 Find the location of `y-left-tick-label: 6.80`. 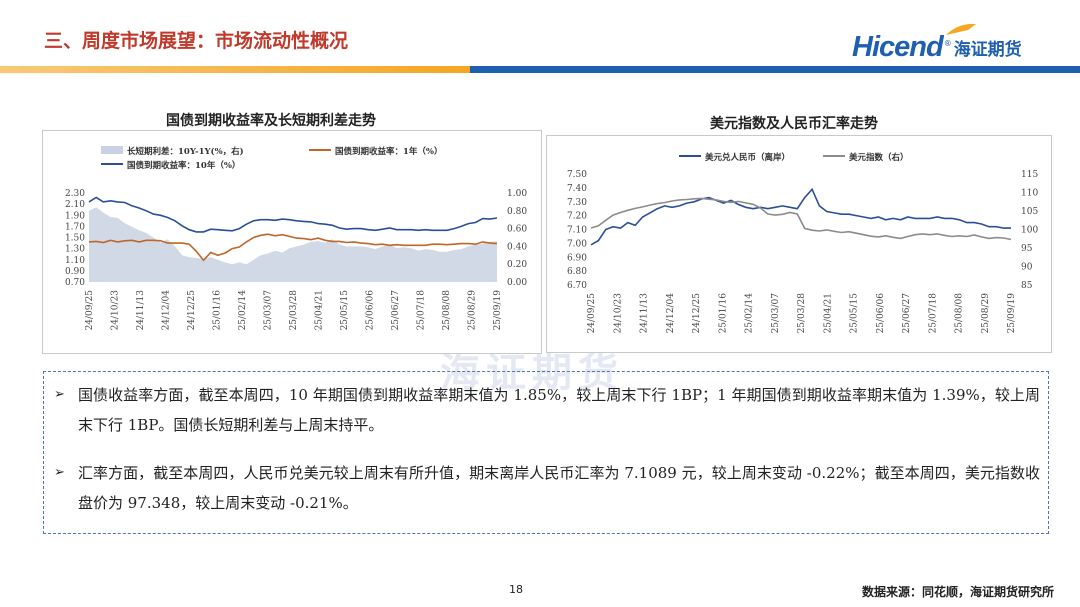

y-left-tick-label: 6.80 is located at coordinates (577, 272).